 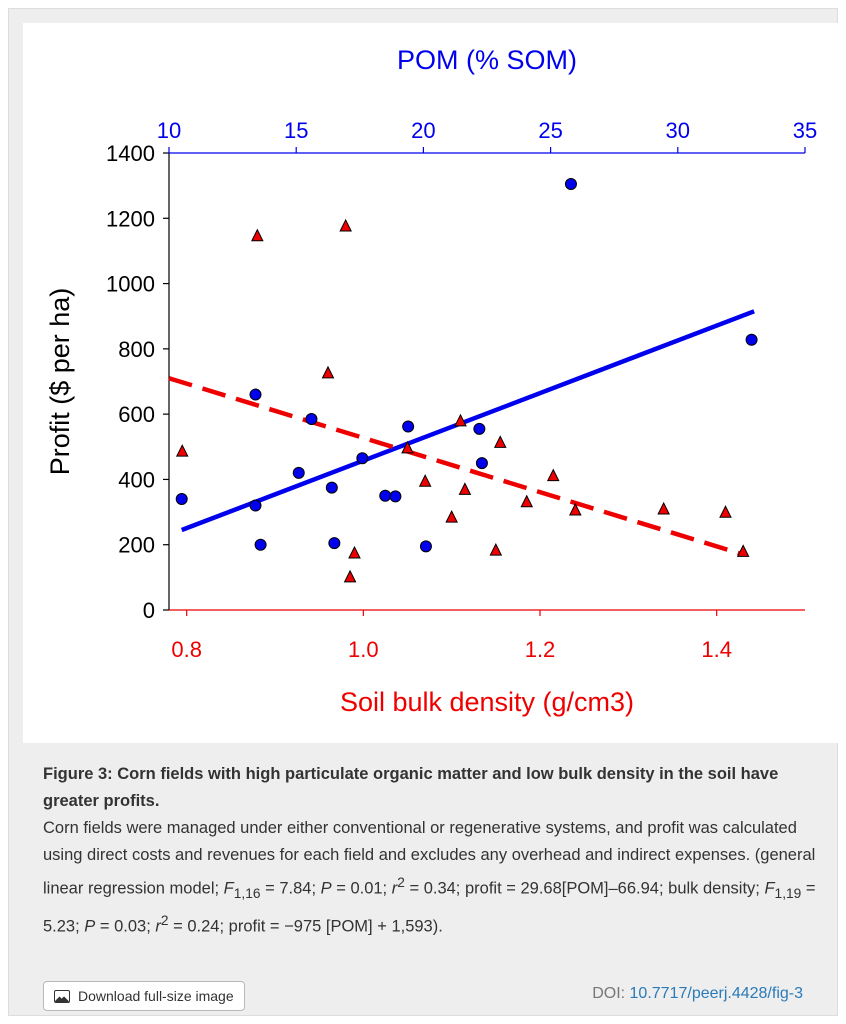 I want to click on top-axis-tick-label: 35, so click(x=805, y=130).